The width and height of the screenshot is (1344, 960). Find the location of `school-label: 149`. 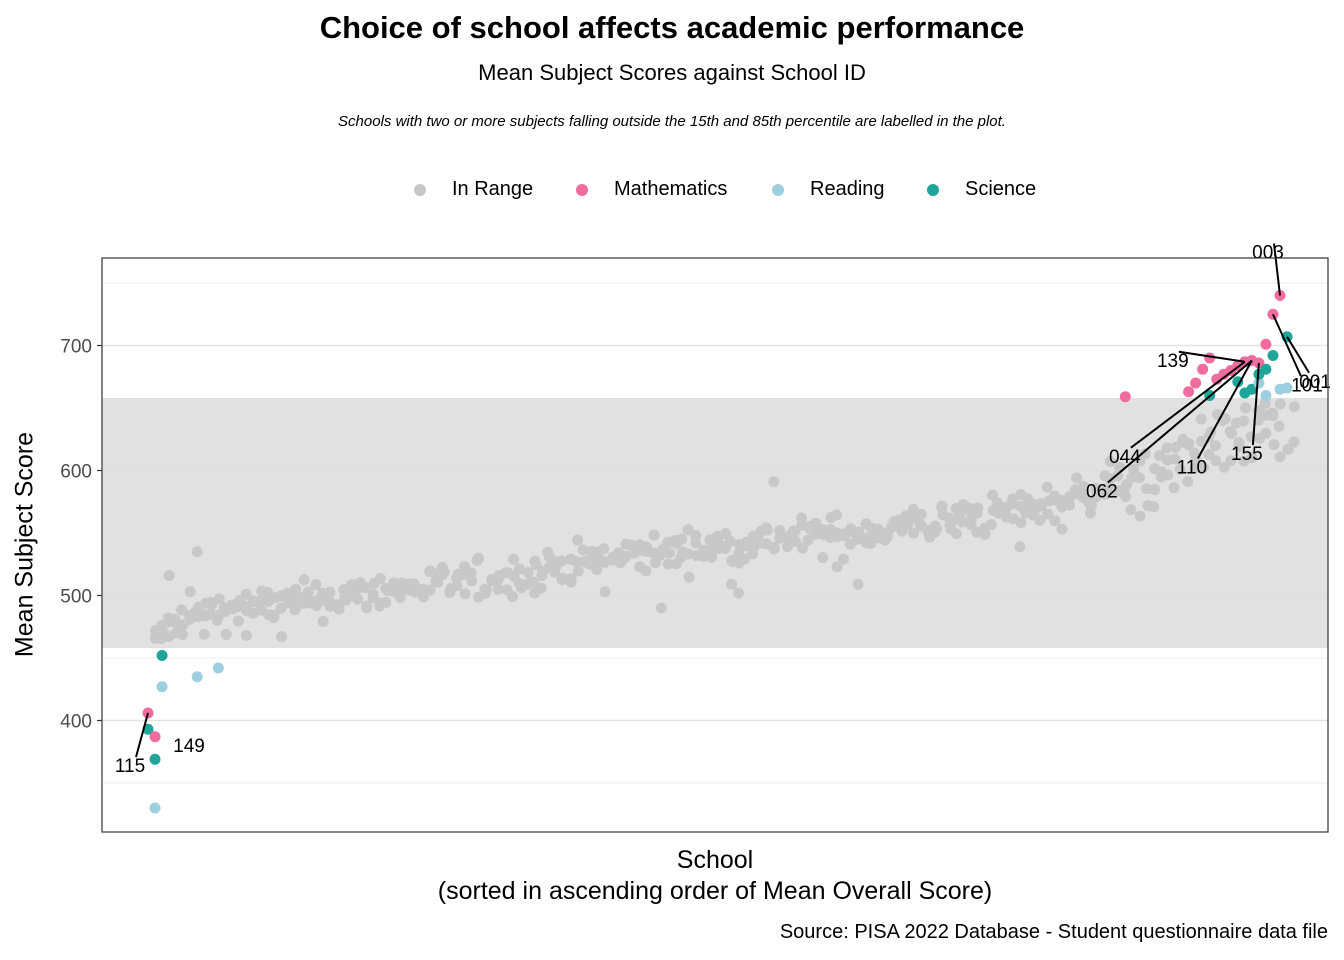

school-label: 149 is located at coordinates (189, 746).